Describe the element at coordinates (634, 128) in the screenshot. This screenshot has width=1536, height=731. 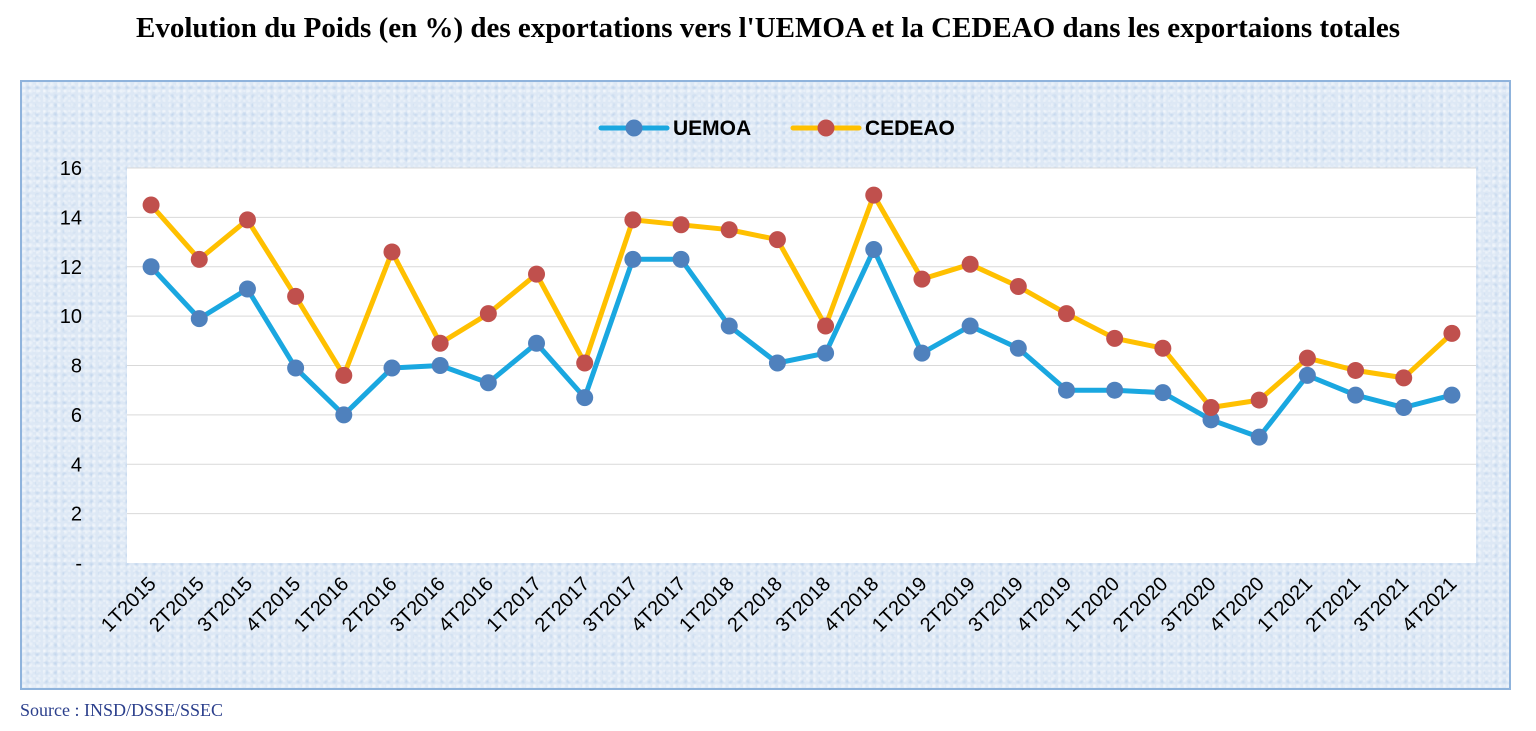
I see `legend-marker-uemoa` at that location.